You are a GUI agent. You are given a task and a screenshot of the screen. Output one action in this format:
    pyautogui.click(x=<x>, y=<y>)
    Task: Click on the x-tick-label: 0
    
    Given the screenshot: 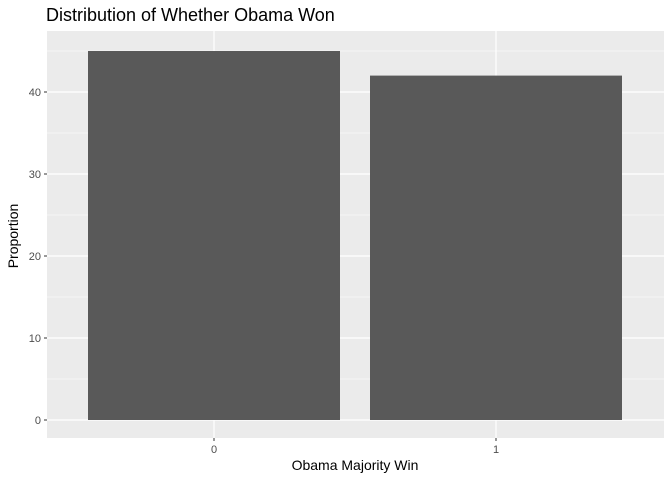 What is the action you would take?
    pyautogui.click(x=214, y=450)
    